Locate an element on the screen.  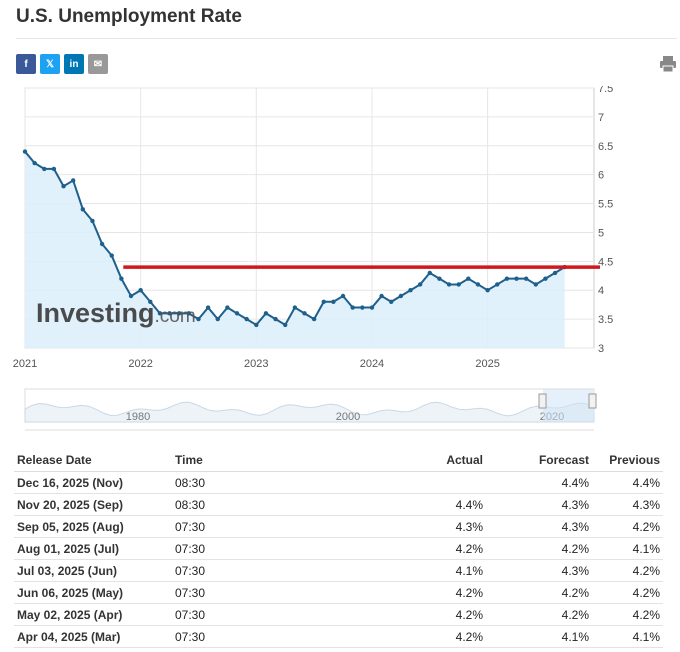
navigator-selection is located at coordinates (568, 405).